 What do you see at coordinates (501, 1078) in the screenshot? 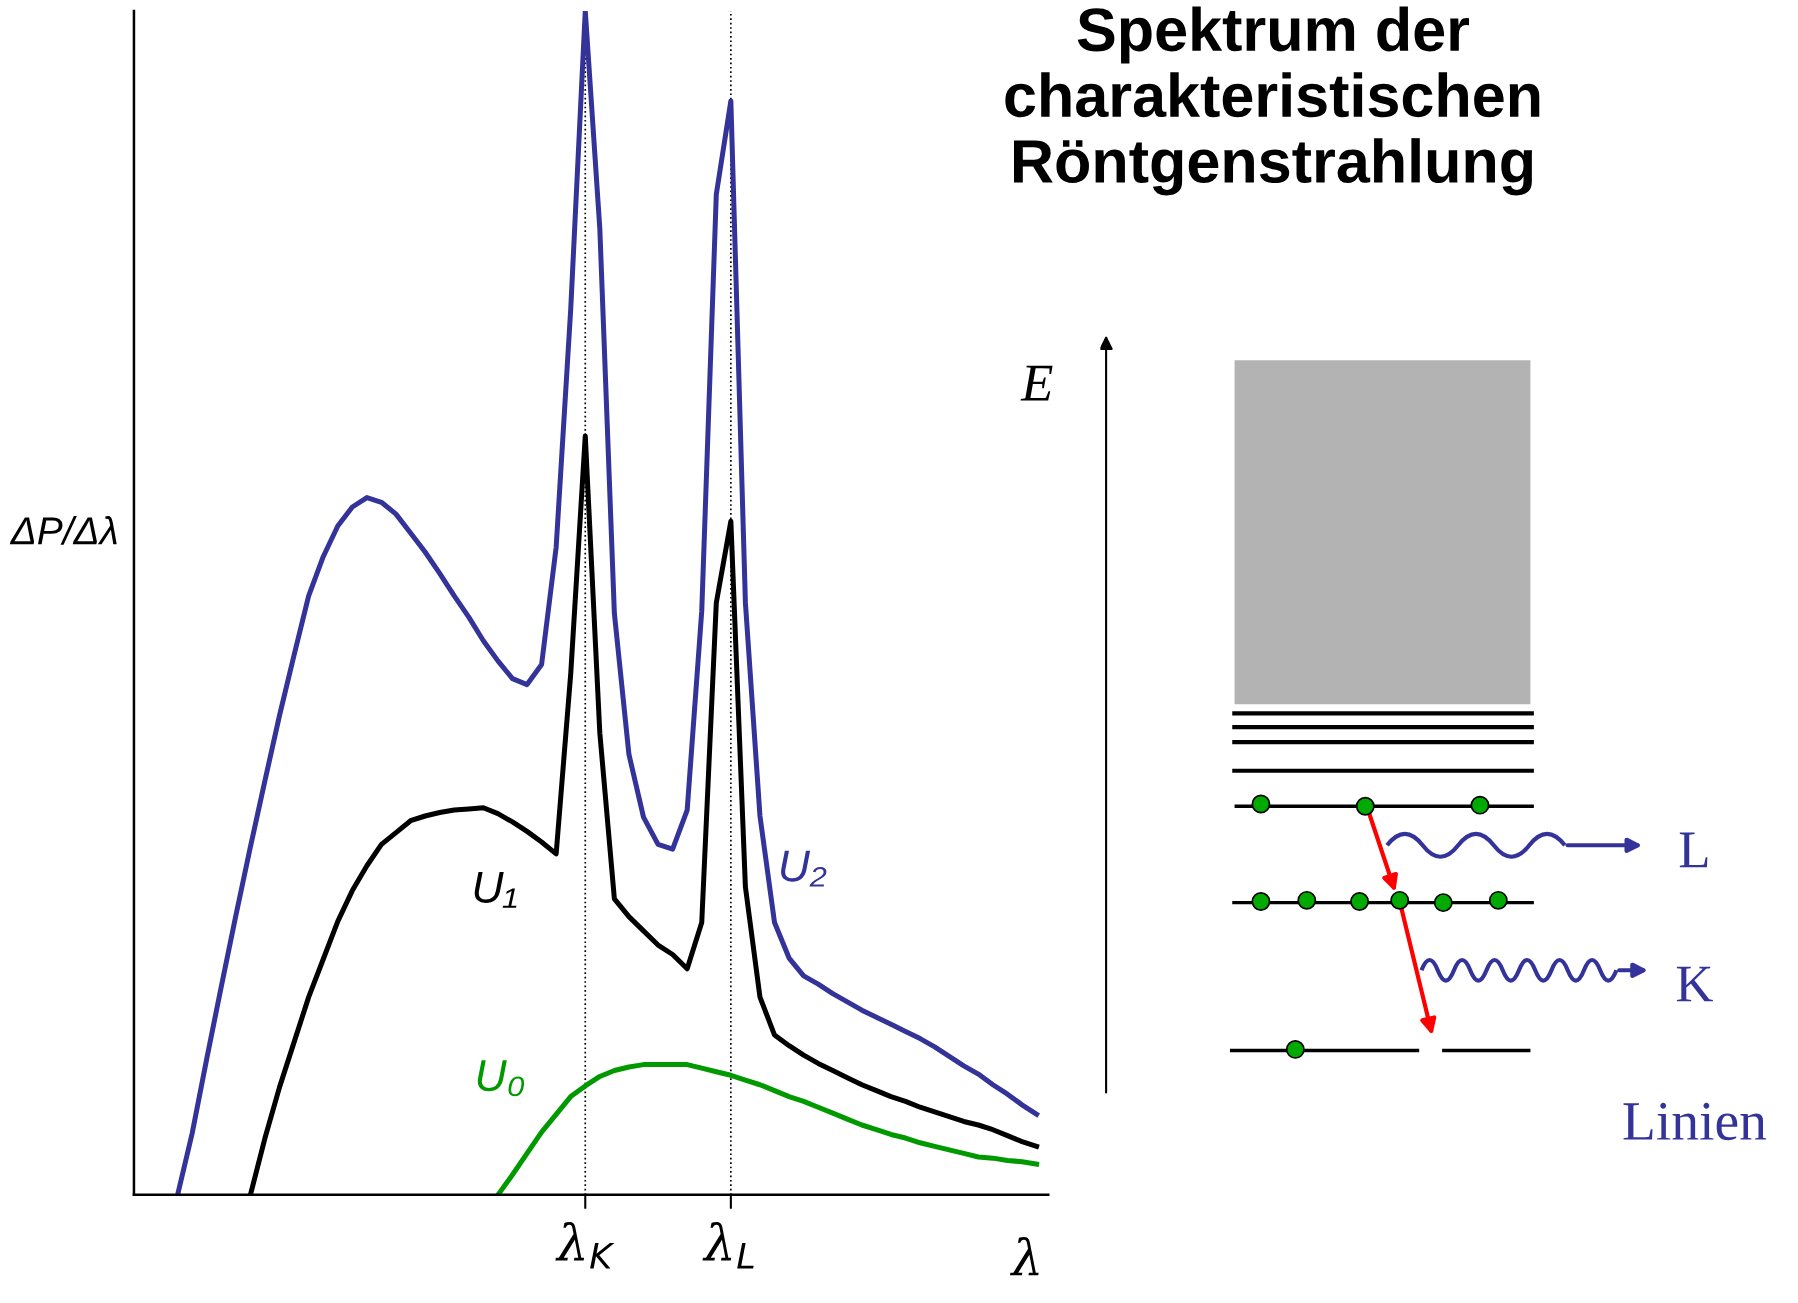
I see `series-label: U₀` at bounding box center [501, 1078].